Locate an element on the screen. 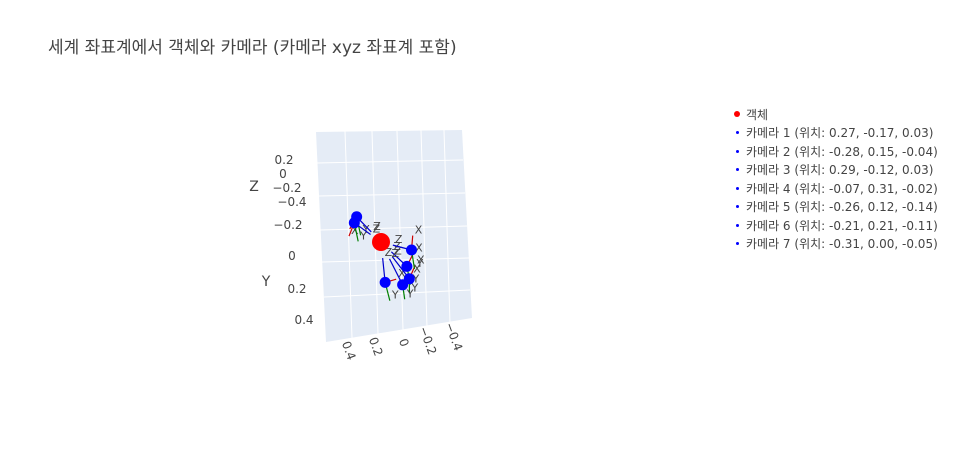 This screenshot has width=964, height=450. z-tick-label: −0.4 is located at coordinates (291, 202).